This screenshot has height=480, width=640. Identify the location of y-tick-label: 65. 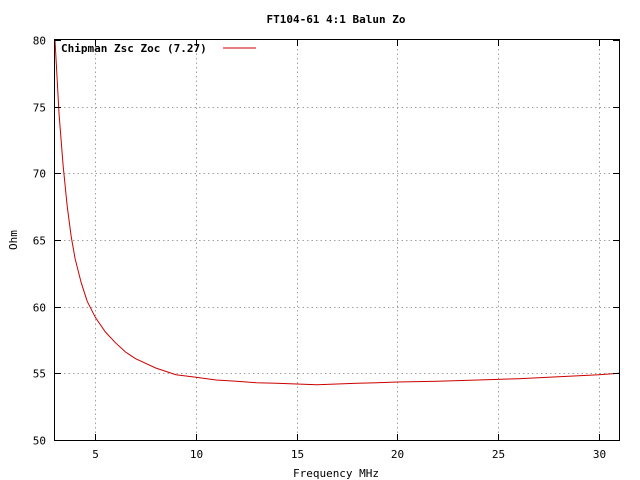
(39, 241).